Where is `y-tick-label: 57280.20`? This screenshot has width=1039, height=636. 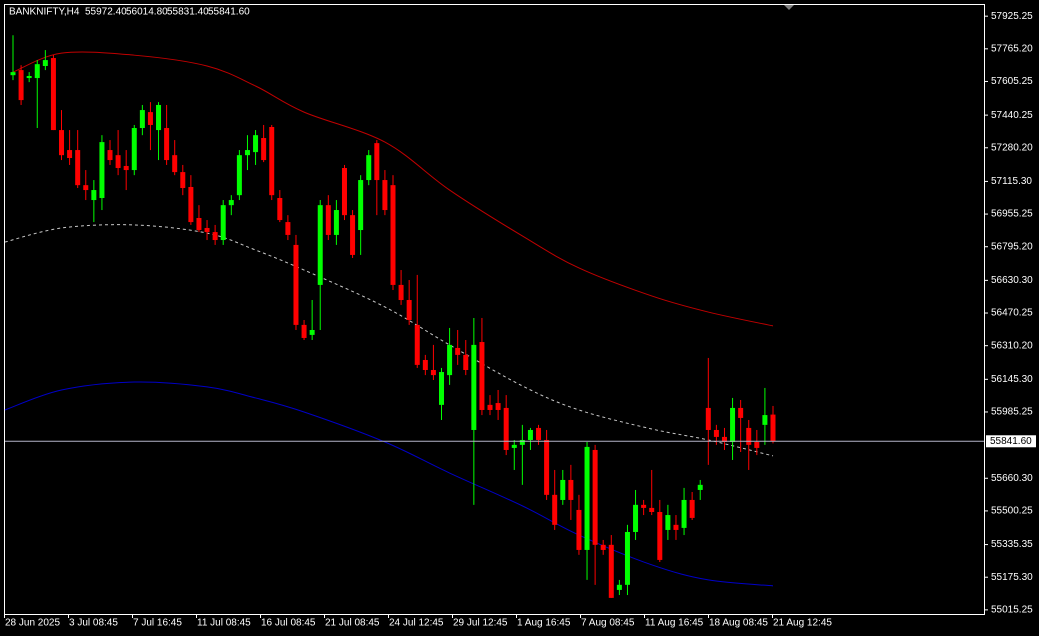
y-tick-label: 57280.20 is located at coordinates (1012, 147).